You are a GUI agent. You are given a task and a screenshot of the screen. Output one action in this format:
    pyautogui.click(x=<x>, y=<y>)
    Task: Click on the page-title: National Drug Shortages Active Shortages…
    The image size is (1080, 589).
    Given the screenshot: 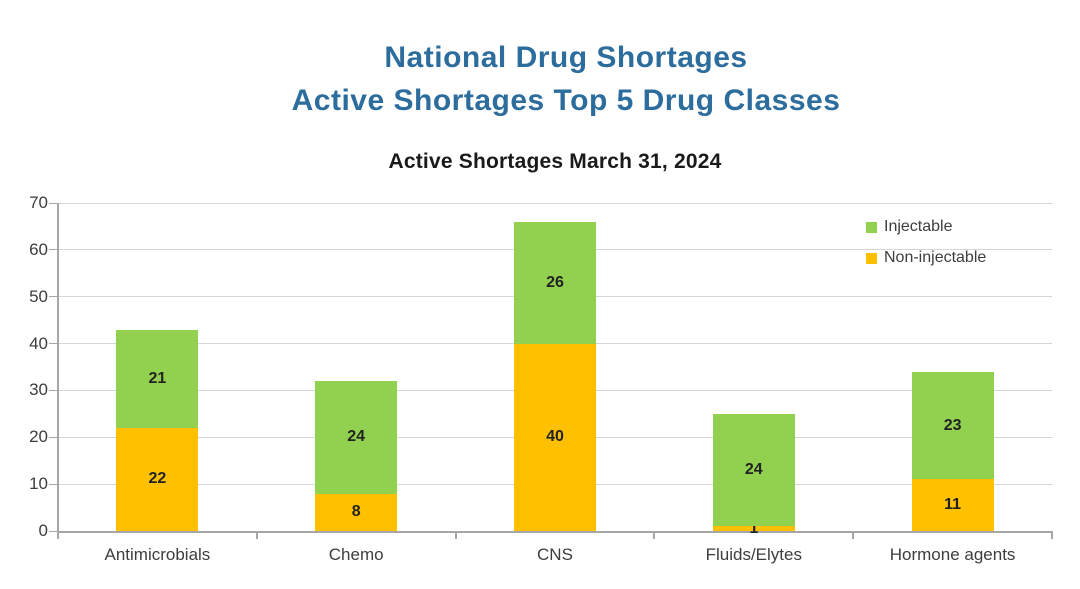 What is the action you would take?
    pyautogui.click(x=540, y=79)
    